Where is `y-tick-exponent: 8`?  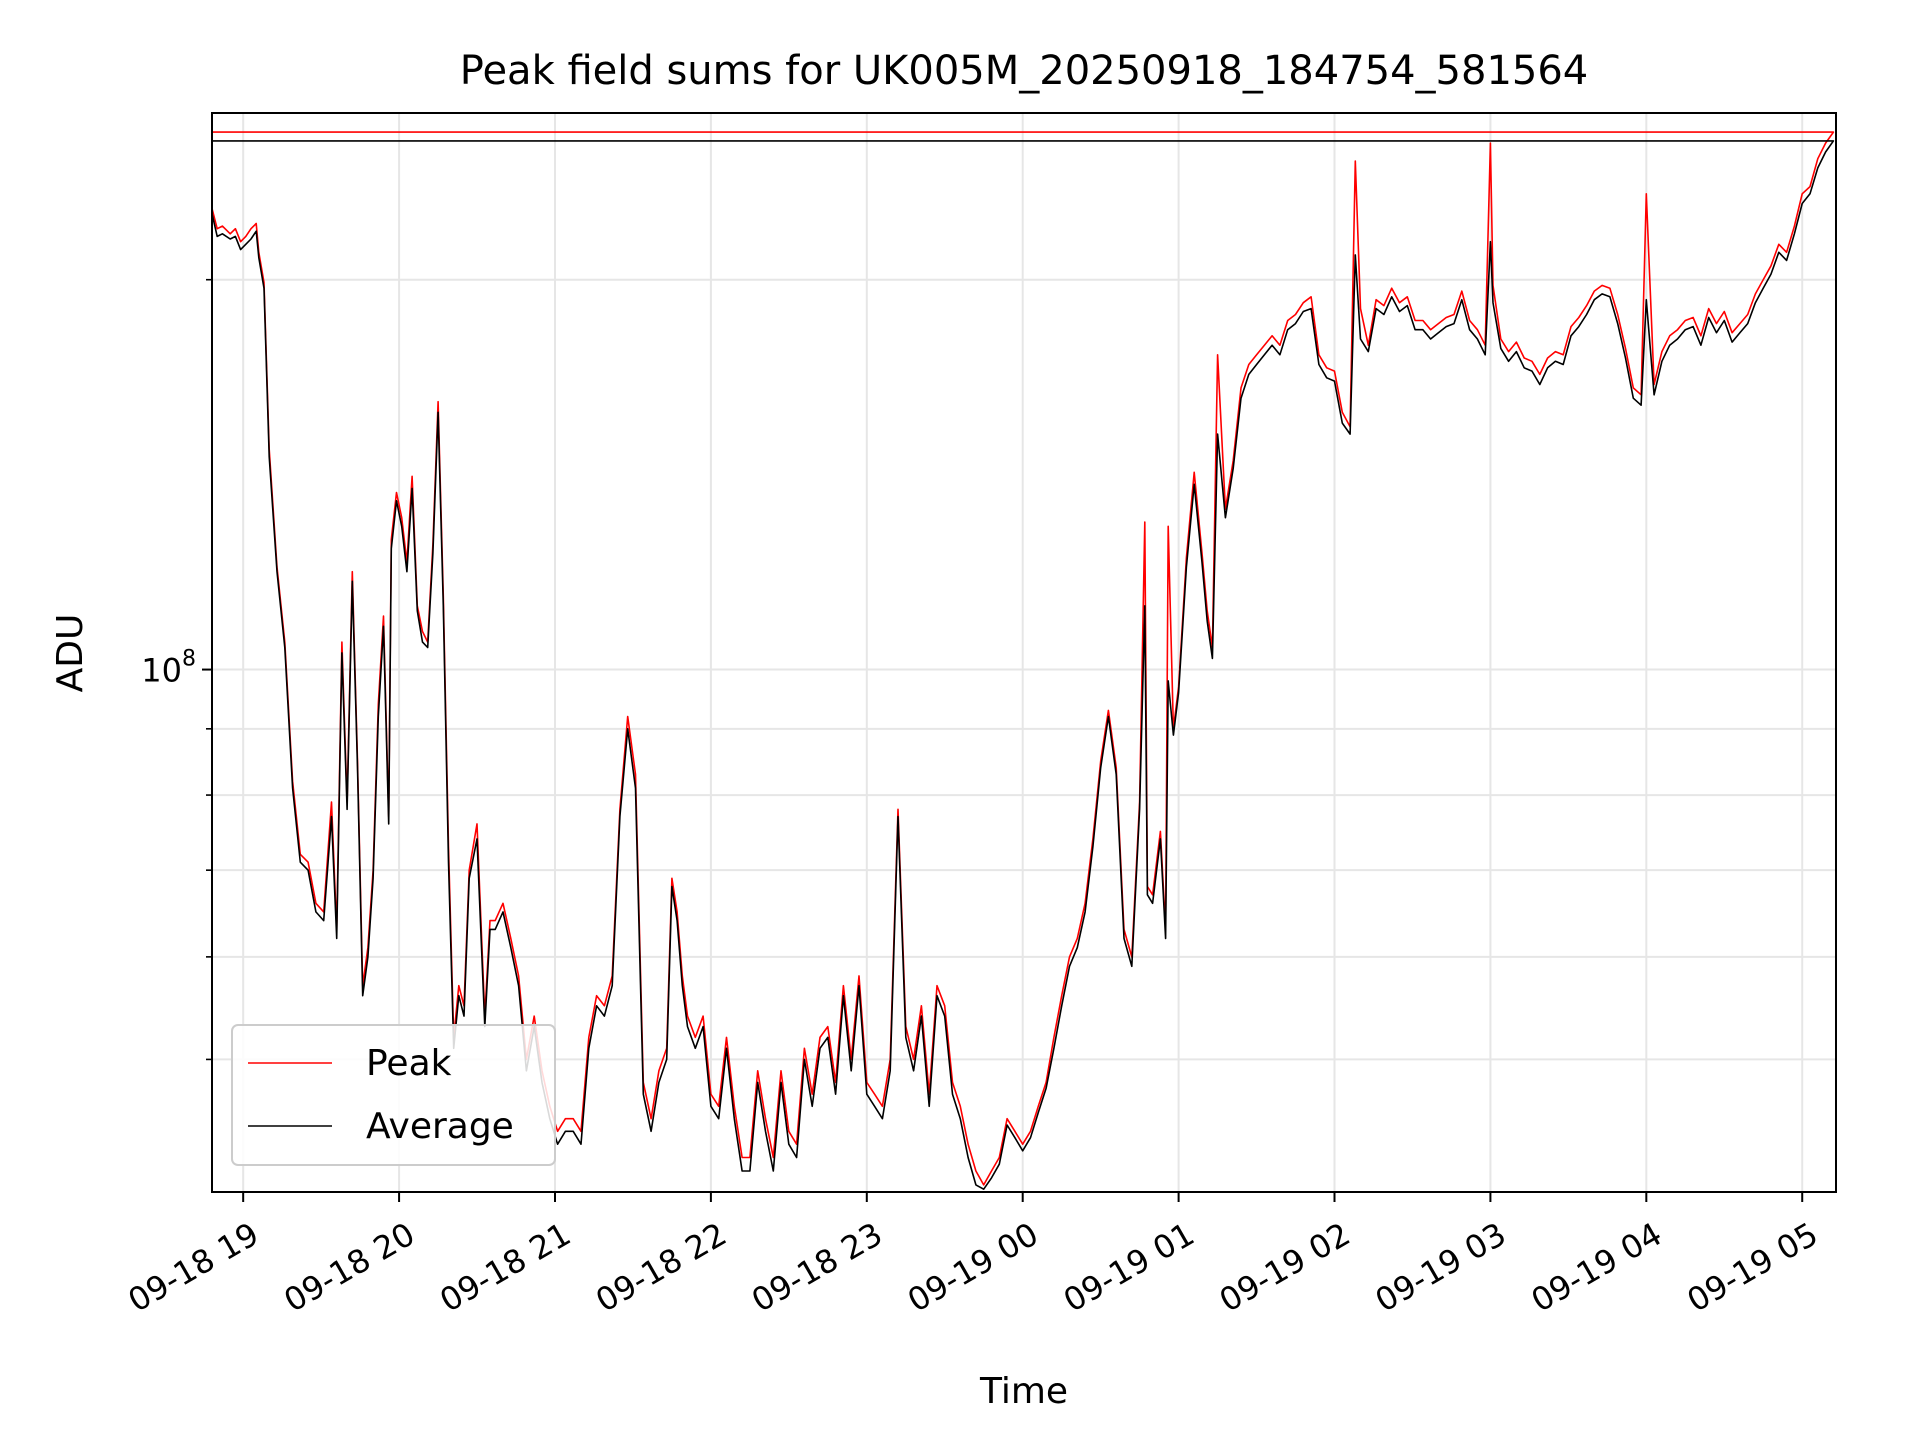
y-tick-exponent: 8 is located at coordinates (189, 659).